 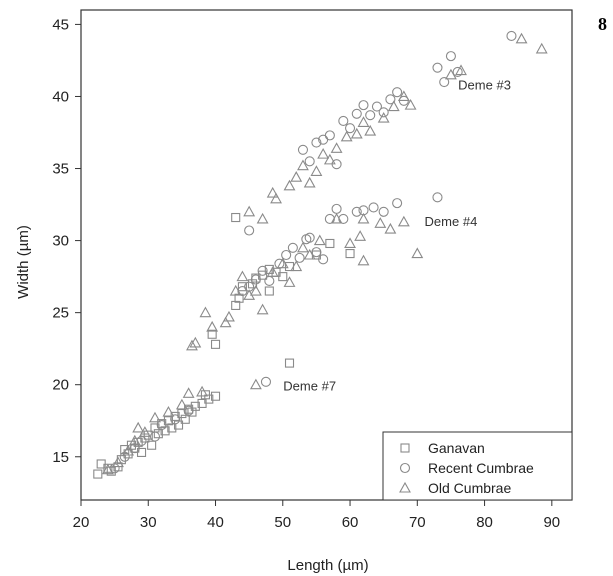 I want to click on y-tick-label: 45, so click(x=60, y=24).